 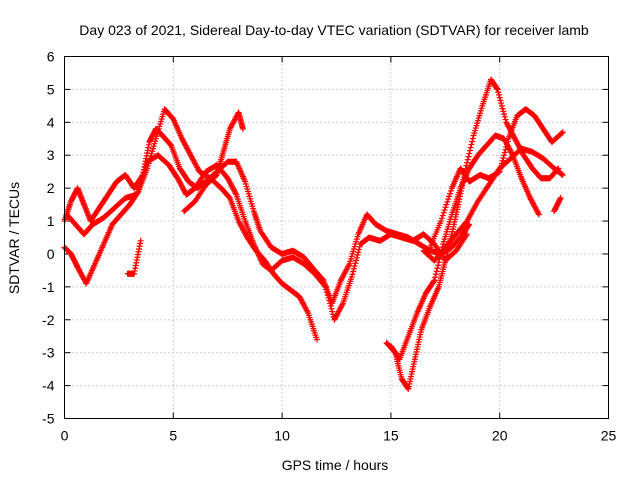 What do you see at coordinates (48, 320) in the screenshot?
I see `y-tick-label: -2` at bounding box center [48, 320].